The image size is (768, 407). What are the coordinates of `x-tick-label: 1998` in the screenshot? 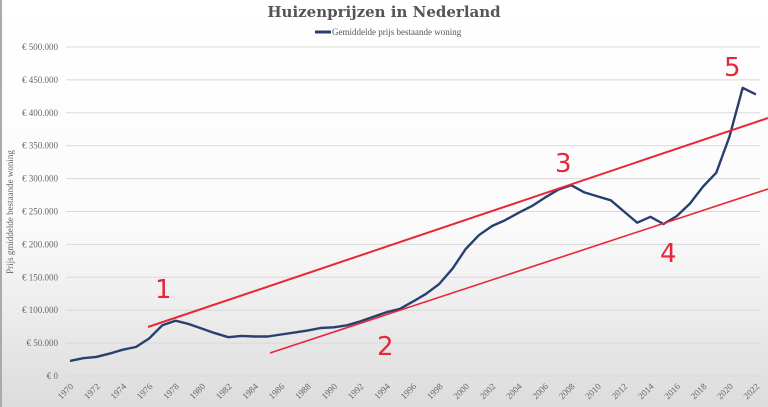 It's located at (435, 391).